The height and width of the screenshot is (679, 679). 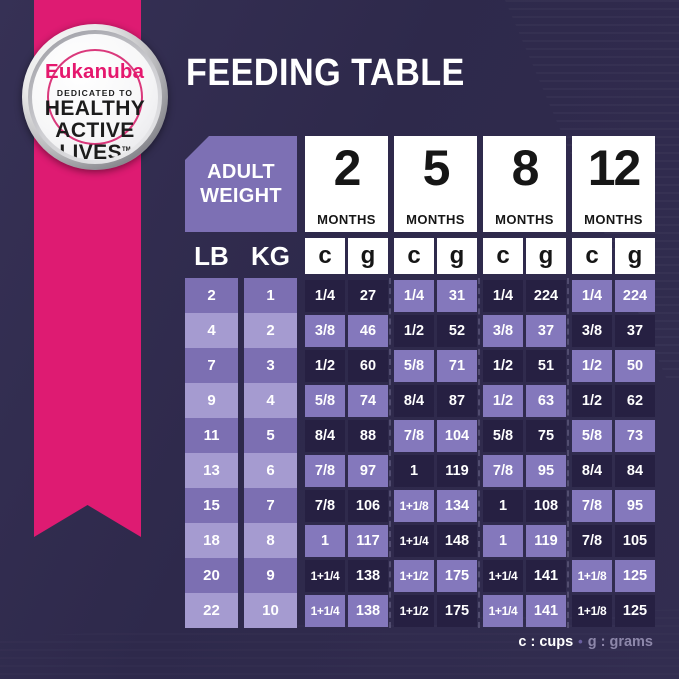 What do you see at coordinates (546, 400) in the screenshot?
I see `grams-value-cell: 63` at bounding box center [546, 400].